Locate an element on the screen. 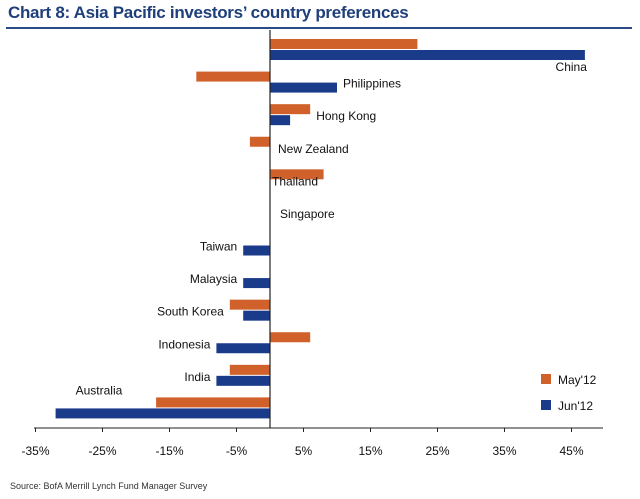 This screenshot has height=499, width=640. x-tick-label-5: -5% is located at coordinates (237, 451).